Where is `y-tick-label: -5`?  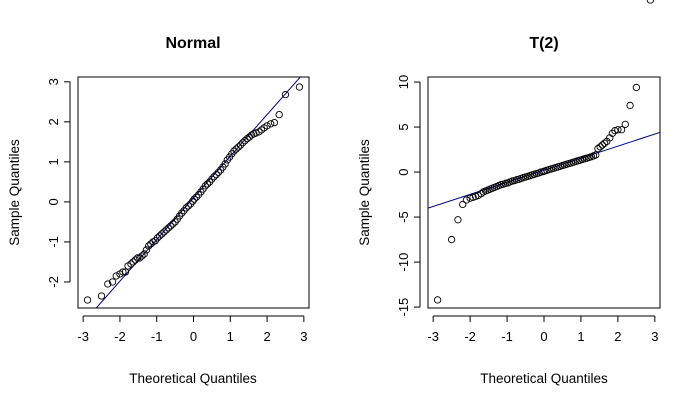
y-tick-label: -5 is located at coordinates (403, 217).